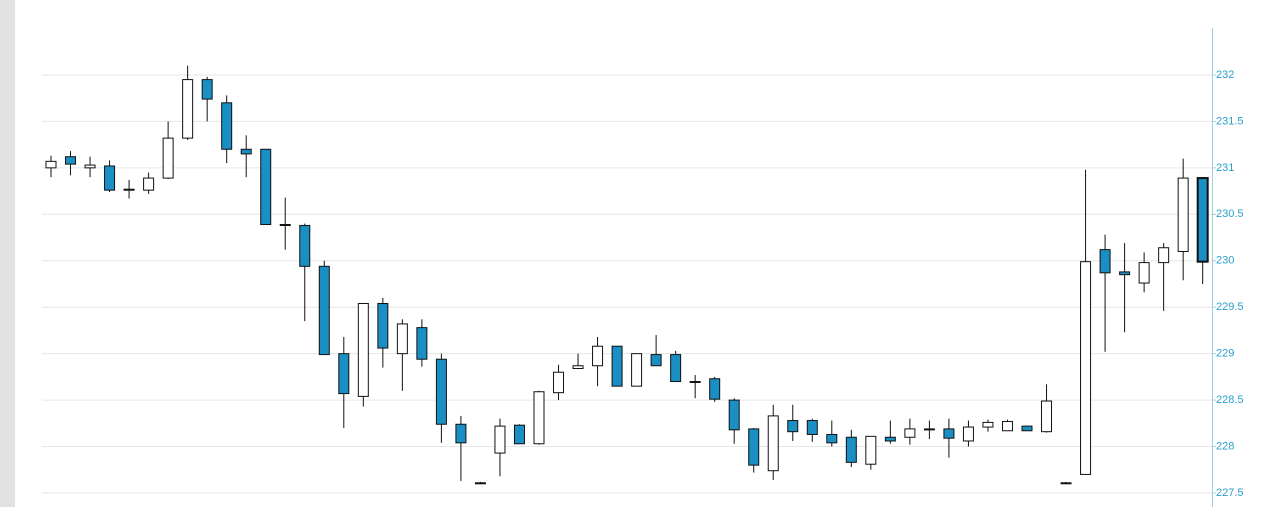 This screenshot has width=1280, height=512. Describe the element at coordinates (1225, 354) in the screenshot. I see `y-tick-label: 229` at that location.